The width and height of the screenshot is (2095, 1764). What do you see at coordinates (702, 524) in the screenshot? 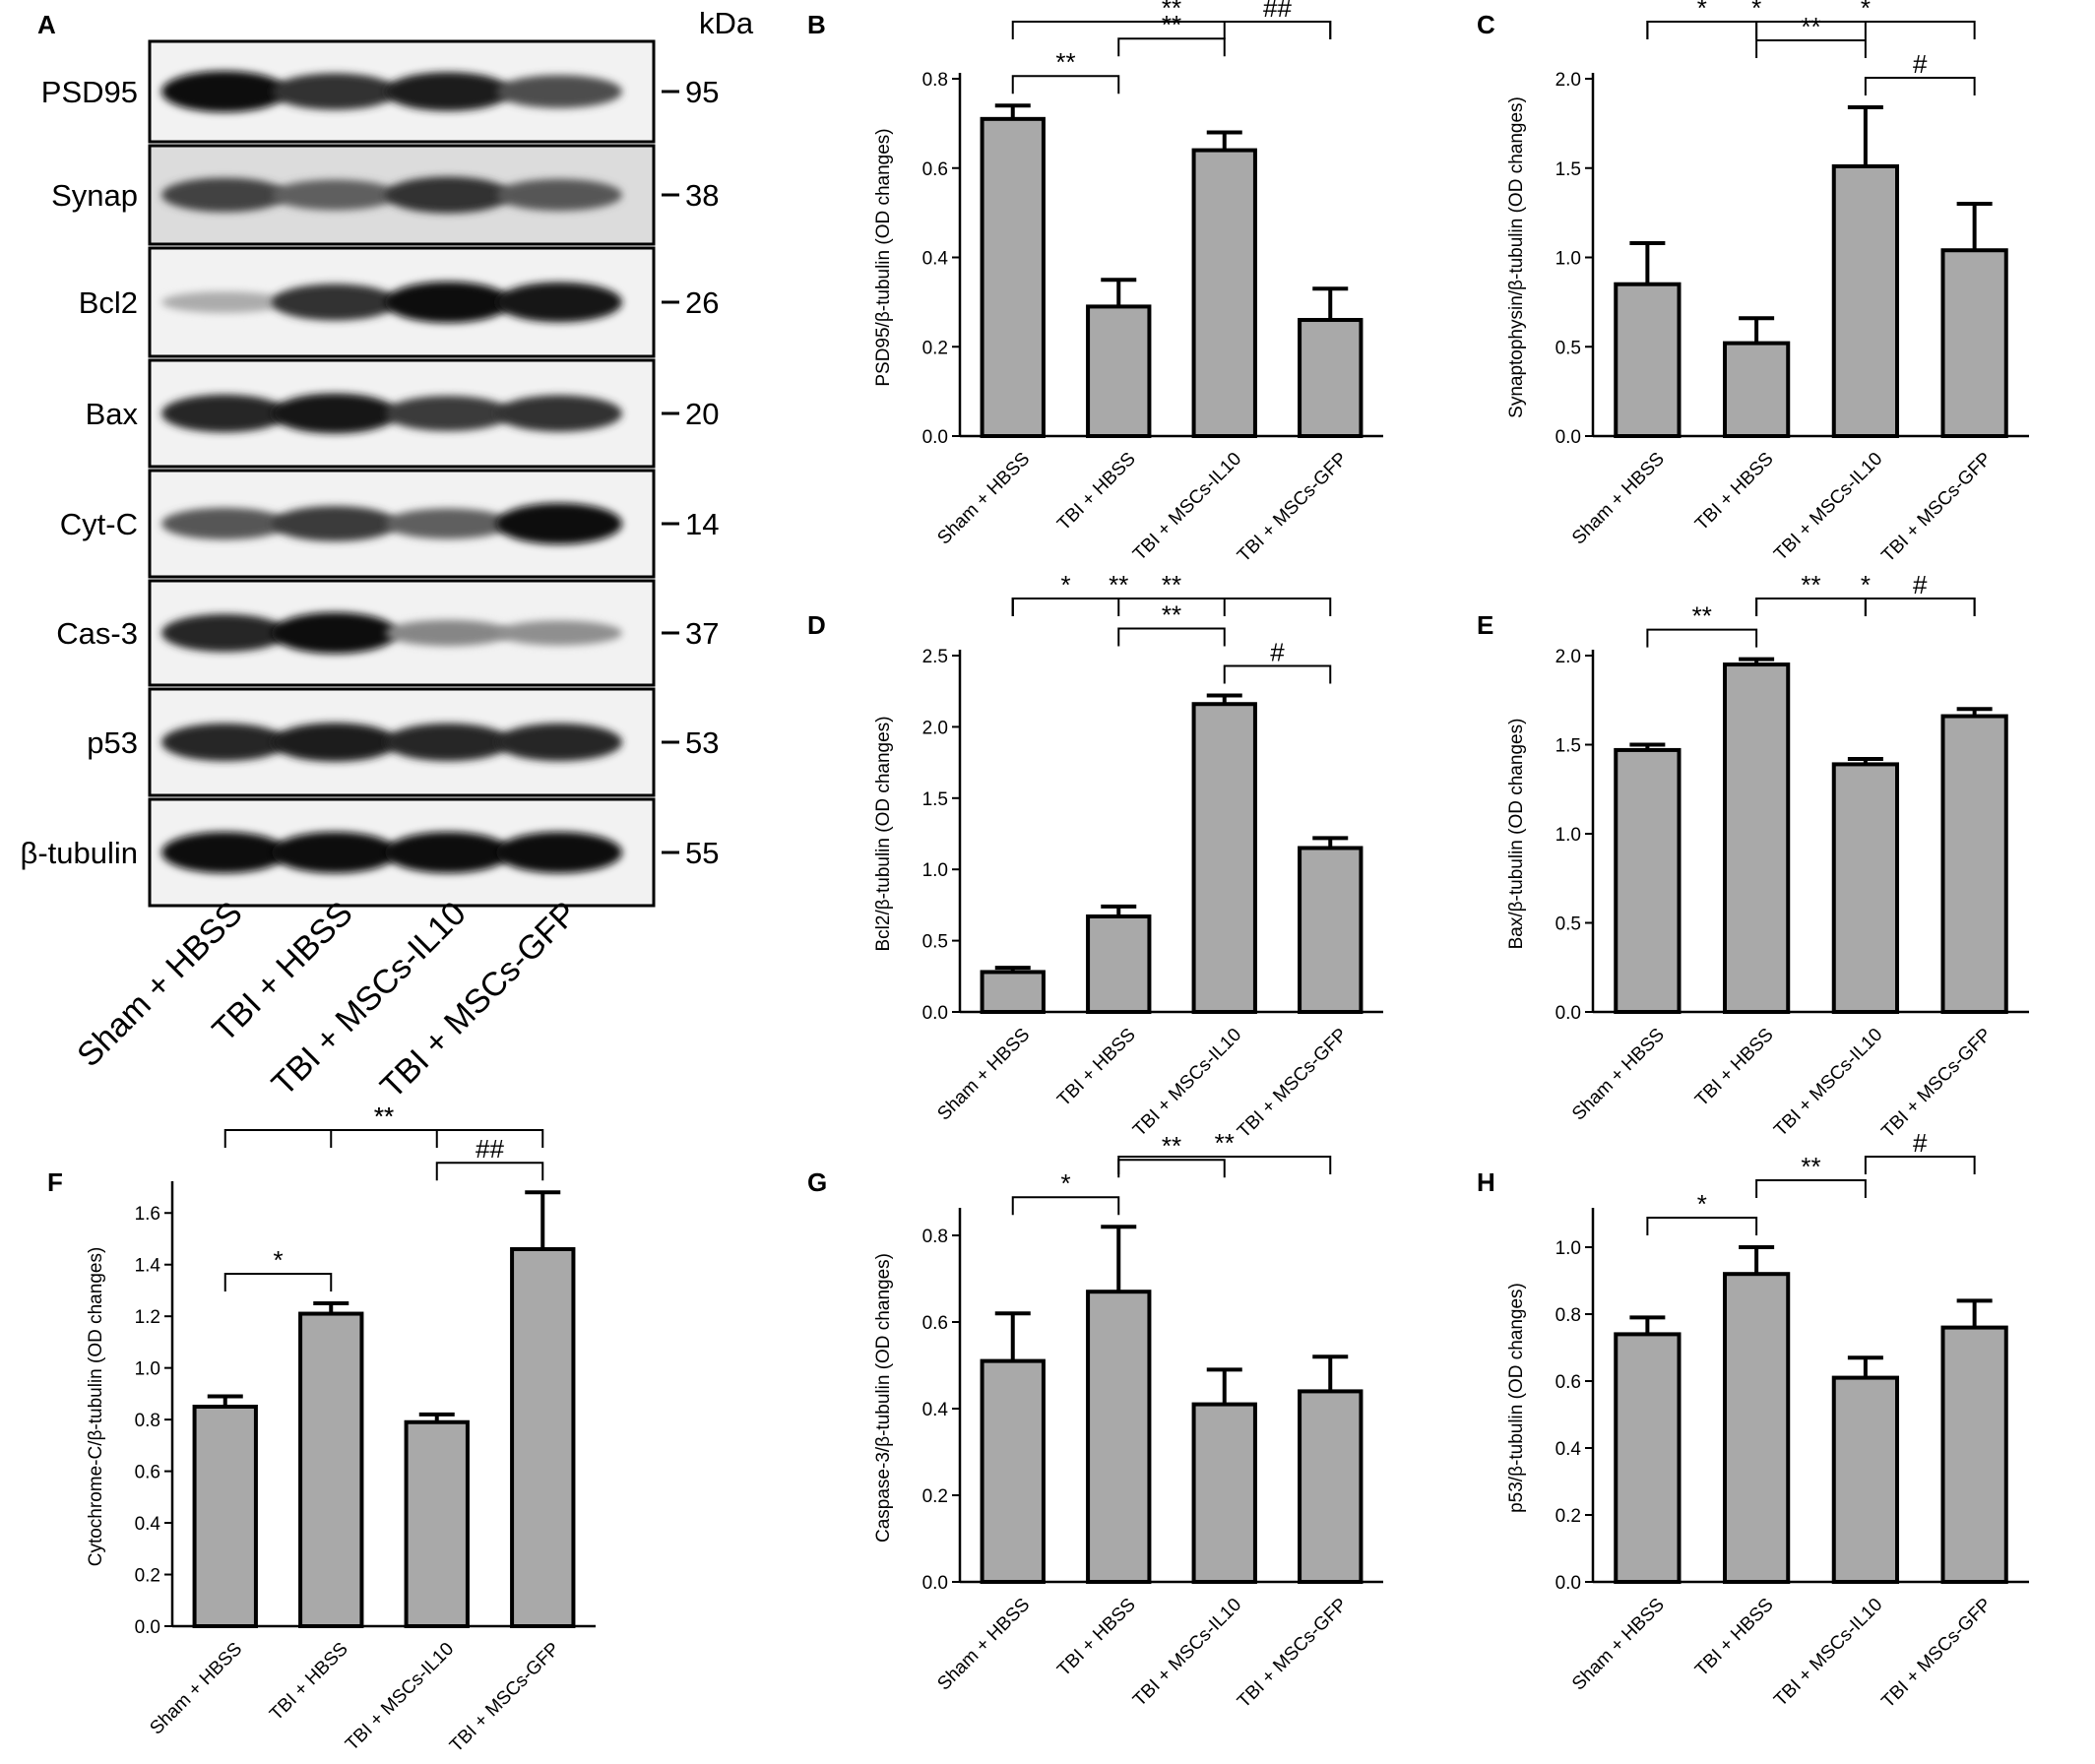
I see `kda-value: 14` at bounding box center [702, 524].